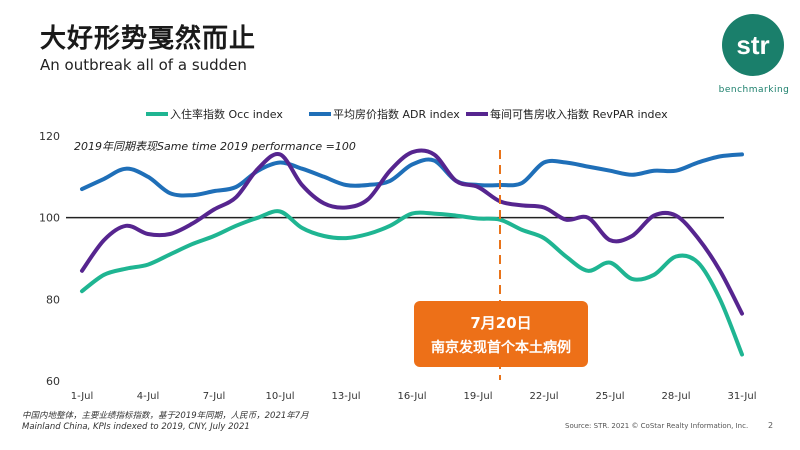 The width and height of the screenshot is (800, 450). What do you see at coordinates (215, 146) in the screenshot?
I see `chart-note: 2019年同期表现Same time 2019 performance =100` at bounding box center [215, 146].